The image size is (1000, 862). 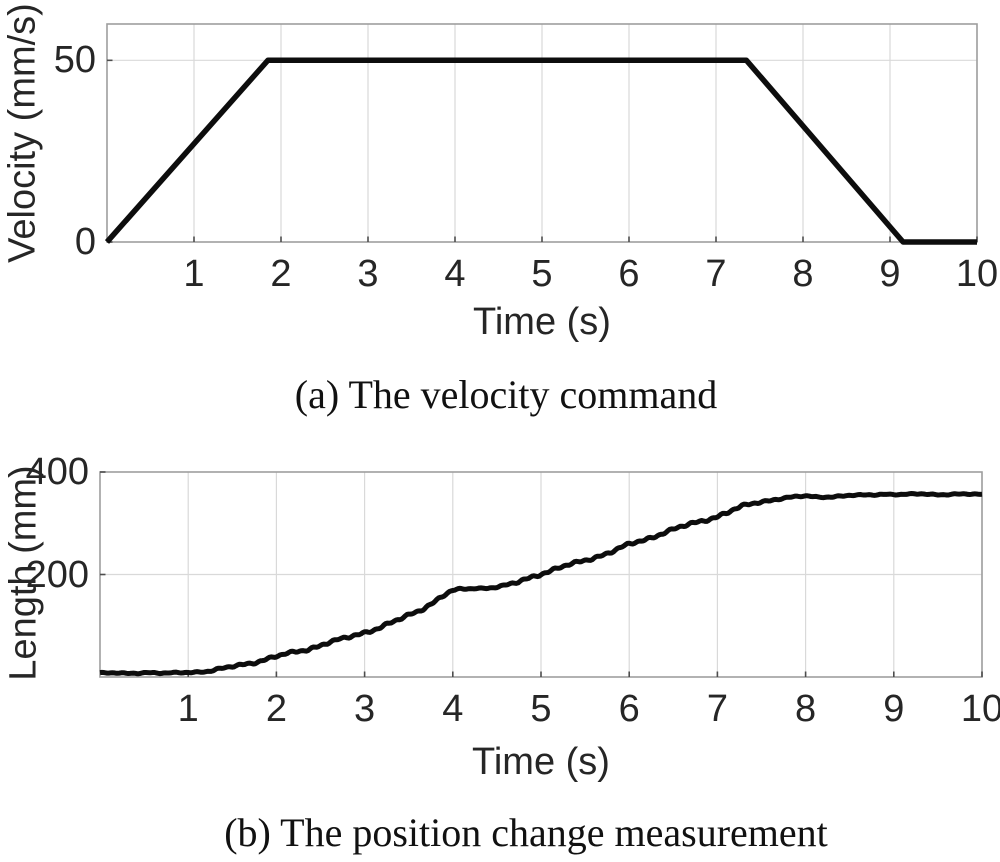 I want to click on position-y-tick-label: 200, so click(x=57, y=574).